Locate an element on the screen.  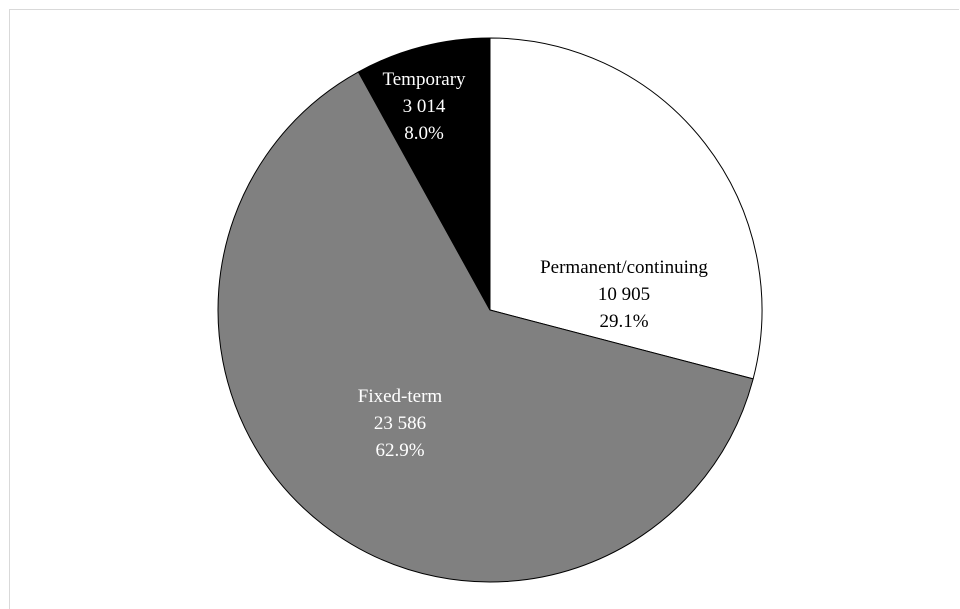
pie-slice-temporary is located at coordinates (424, 174).